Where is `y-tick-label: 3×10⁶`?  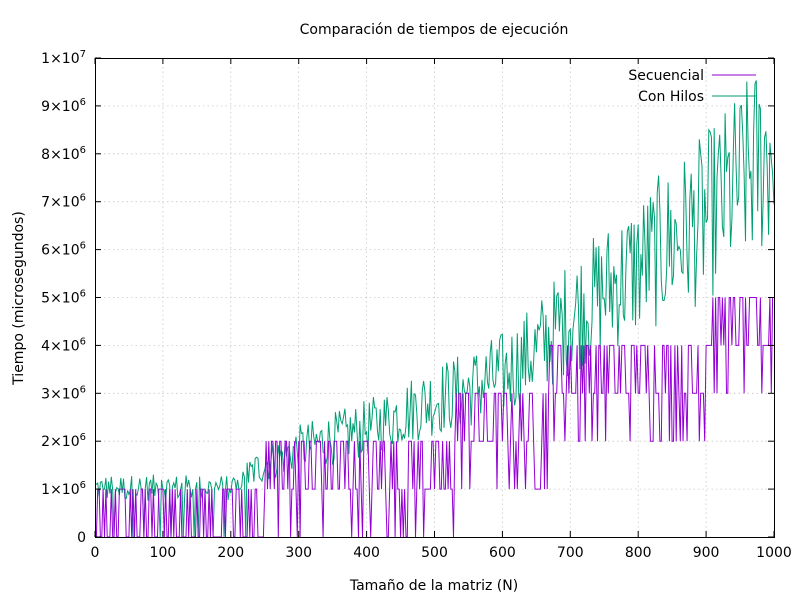 y-tick-label: 3×10⁶ is located at coordinates (63, 393).